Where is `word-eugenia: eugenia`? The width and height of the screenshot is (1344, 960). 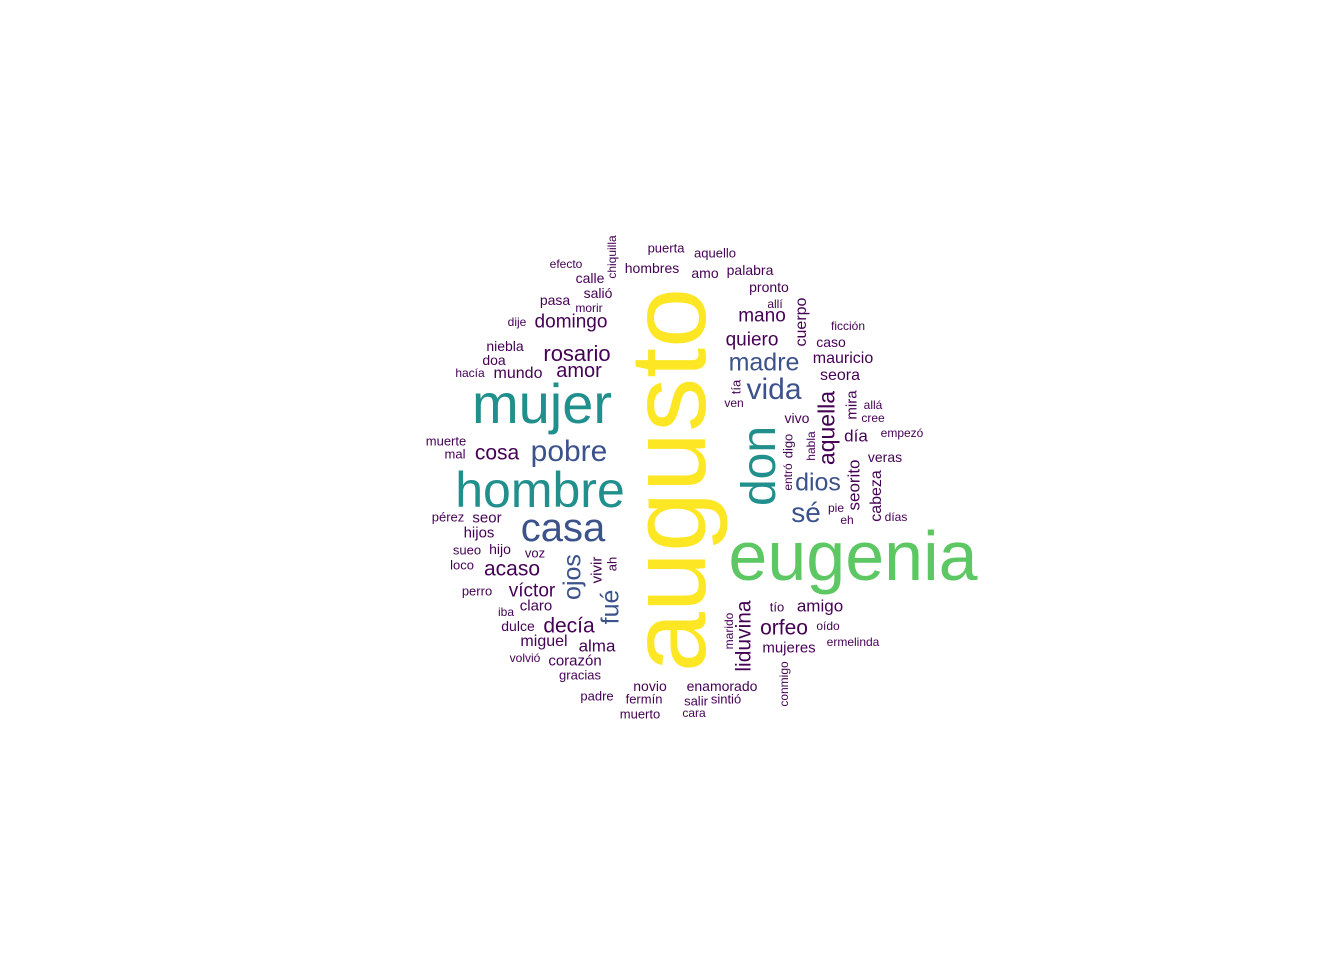 word-eugenia: eugenia is located at coordinates (853, 556).